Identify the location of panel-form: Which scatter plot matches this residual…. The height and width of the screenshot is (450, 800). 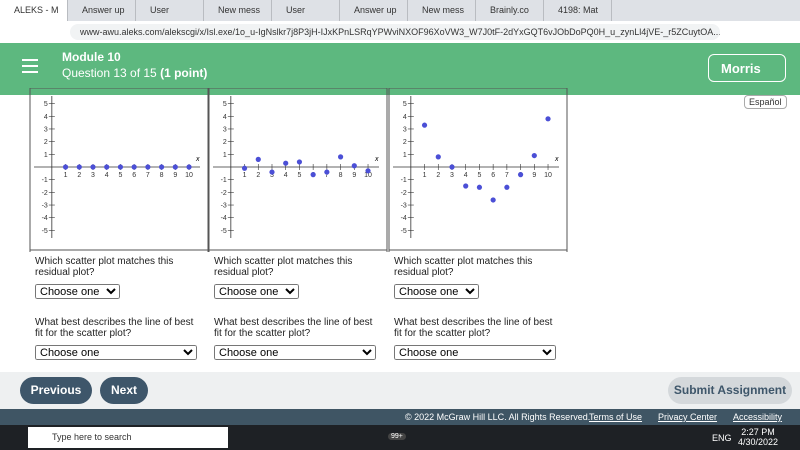
(116, 308).